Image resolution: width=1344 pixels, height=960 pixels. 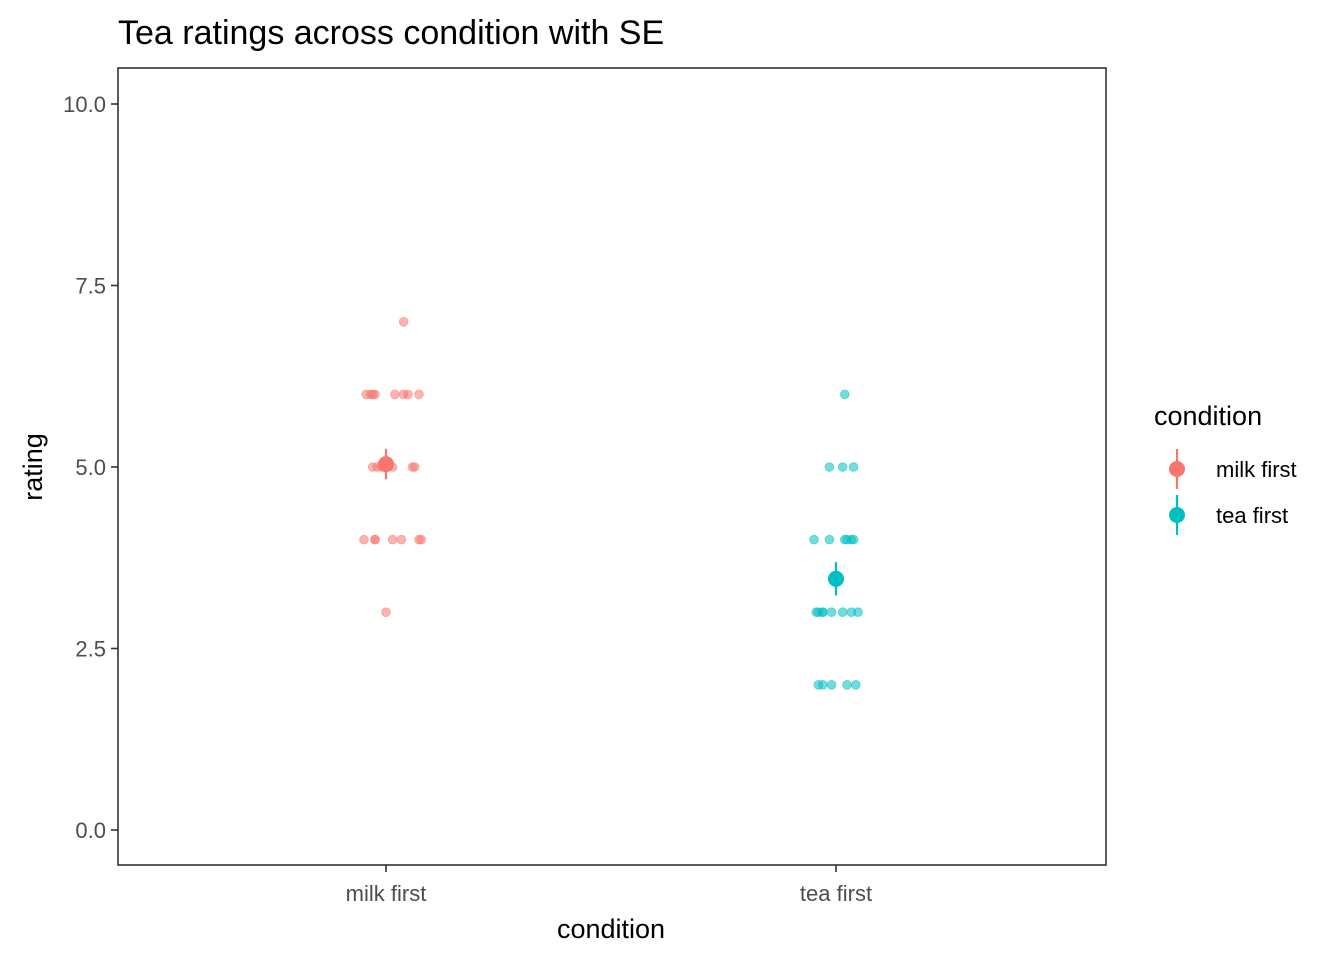 I want to click on x-axis: milk first tea first, so click(x=609, y=885).